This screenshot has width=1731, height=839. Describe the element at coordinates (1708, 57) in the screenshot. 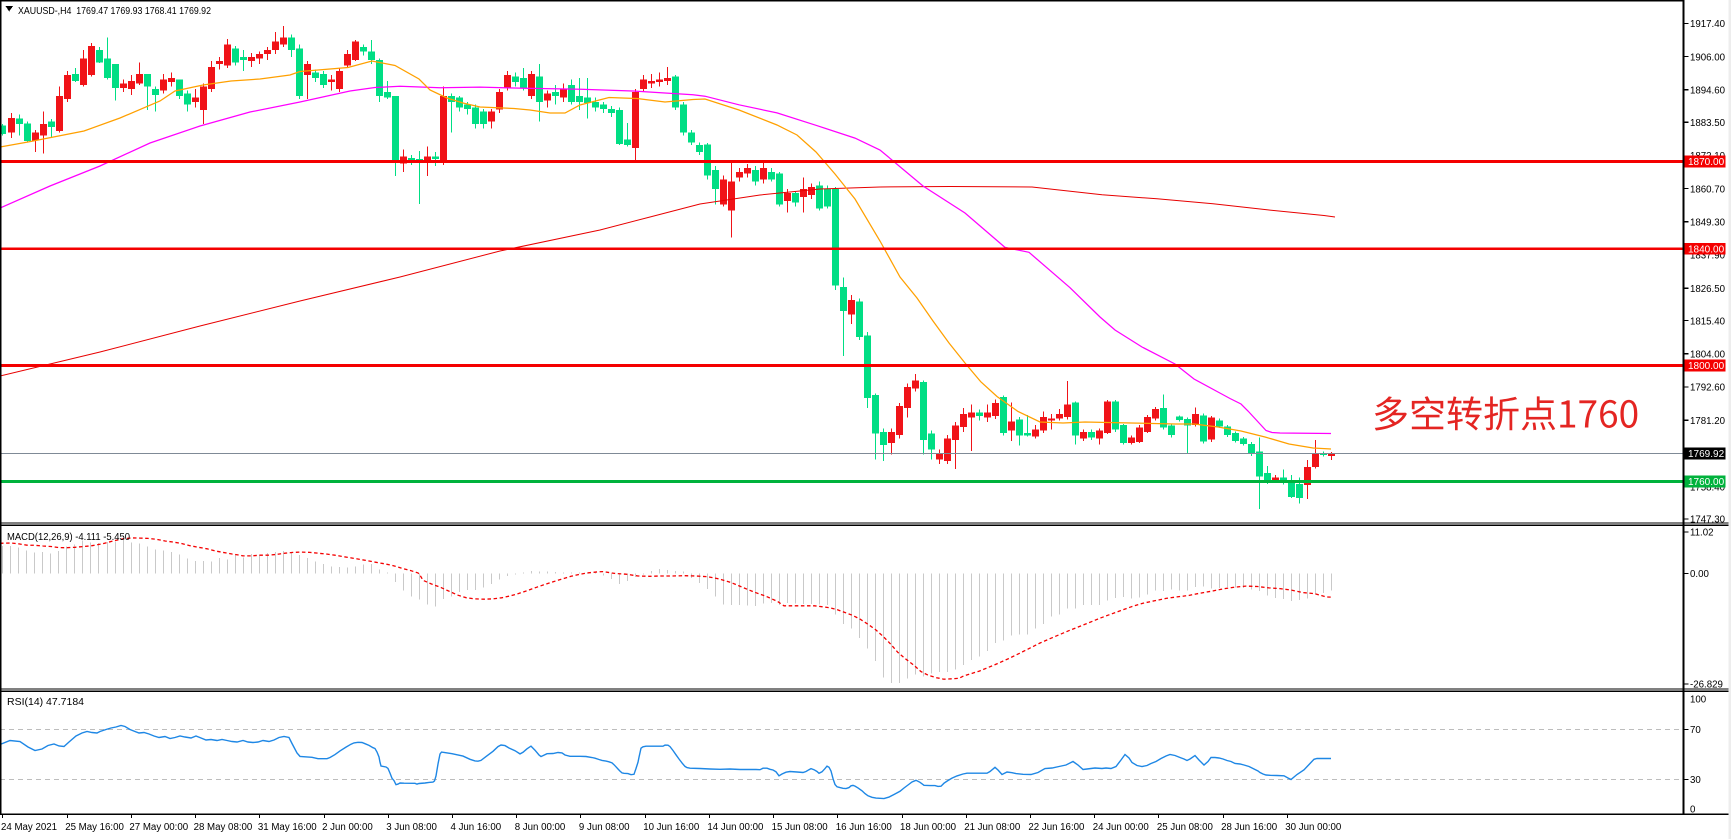

I see `svg-text: 1906.00` at that location.